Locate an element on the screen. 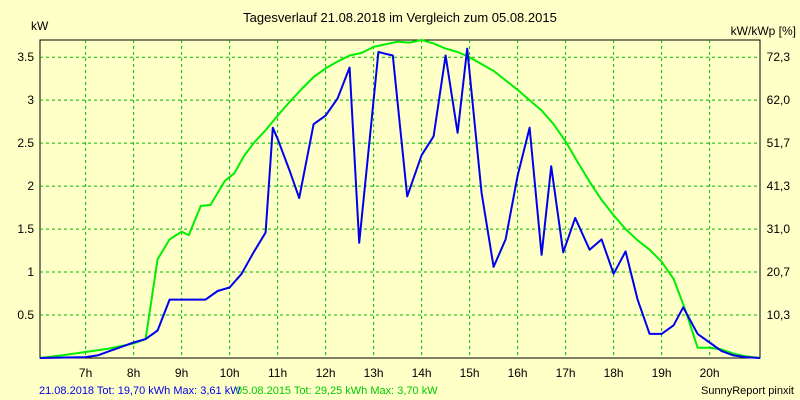 The image size is (800, 400). x-tick-label: 8h is located at coordinates (133, 373).